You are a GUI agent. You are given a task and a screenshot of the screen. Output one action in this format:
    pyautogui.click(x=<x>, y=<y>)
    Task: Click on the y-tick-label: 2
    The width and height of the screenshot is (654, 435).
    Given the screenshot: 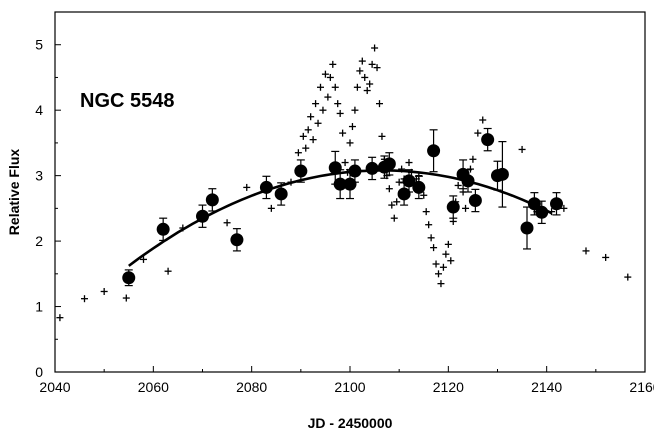 What is the action you would take?
    pyautogui.click(x=39, y=241)
    